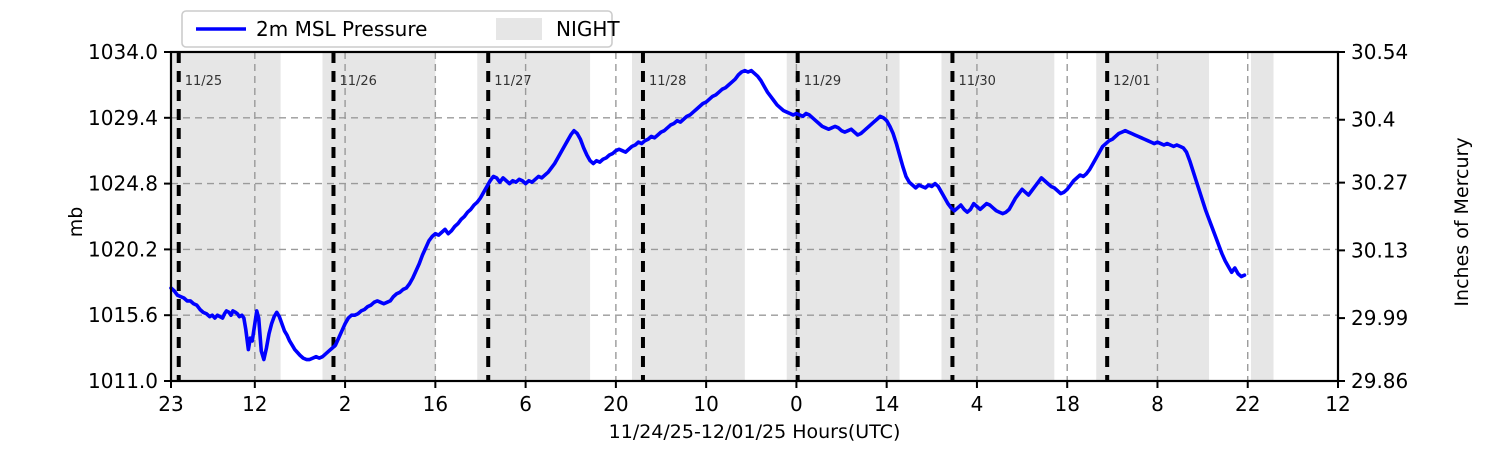 This screenshot has width=1500, height=450. I want to click on y-tick-label: 1024.8, so click(123, 184).